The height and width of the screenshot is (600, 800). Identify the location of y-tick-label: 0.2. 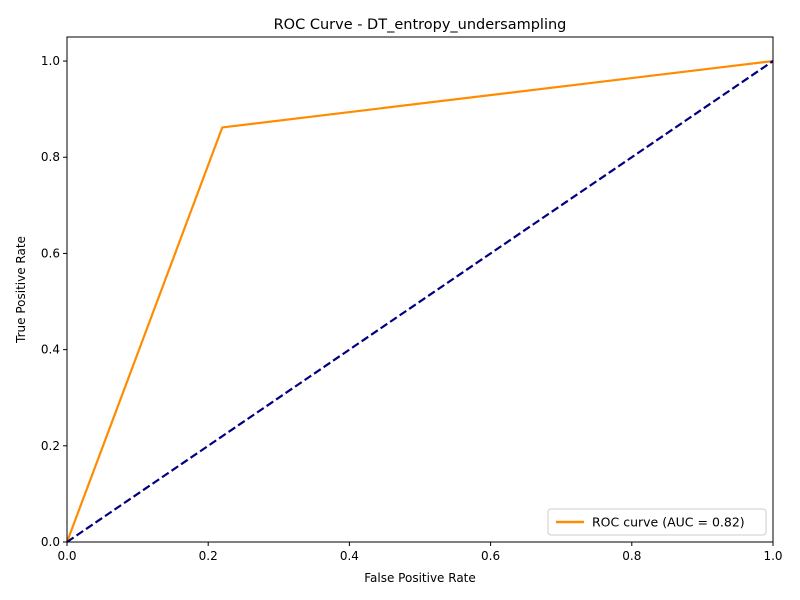
(50, 446).